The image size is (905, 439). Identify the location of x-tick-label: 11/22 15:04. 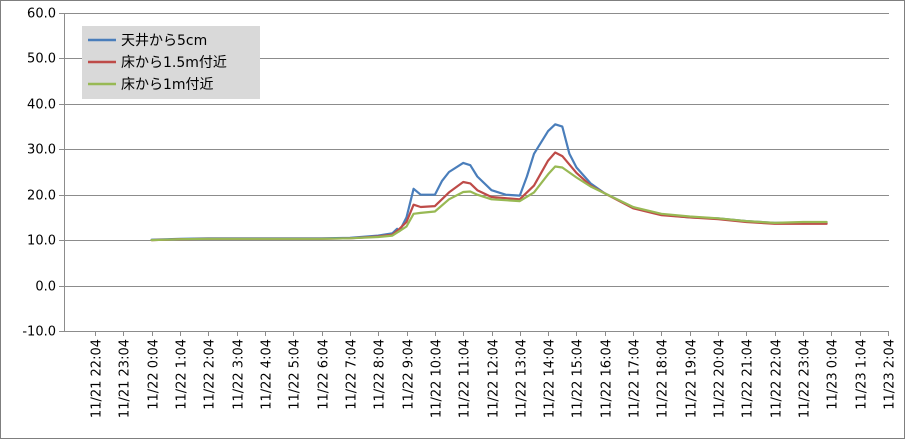
(578, 378).